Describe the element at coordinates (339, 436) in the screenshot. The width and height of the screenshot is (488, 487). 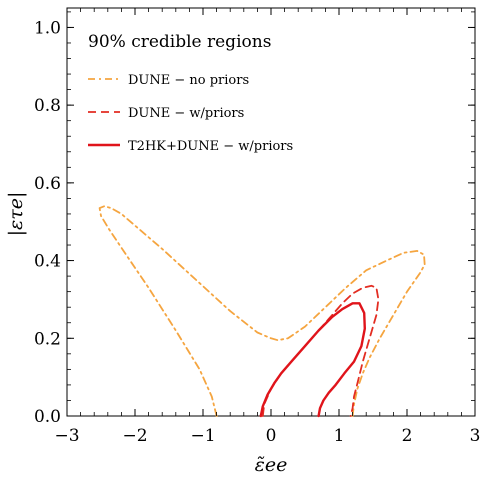
I see `x-tick-label: 1` at that location.